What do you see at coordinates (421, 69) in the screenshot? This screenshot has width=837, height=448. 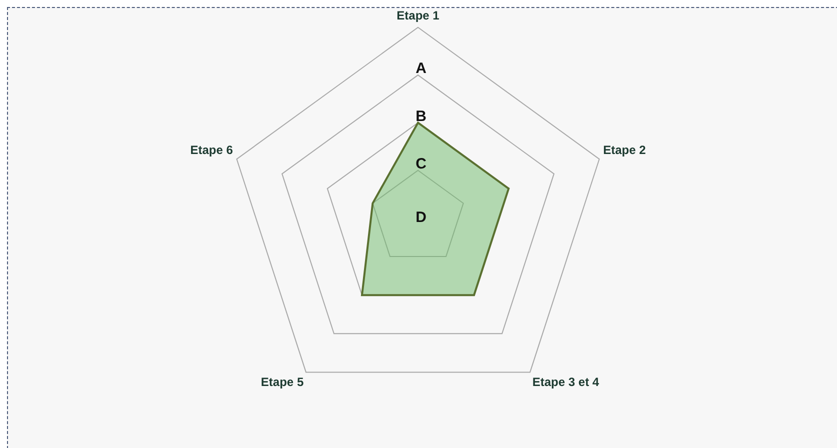 I see `y-tick-label: A` at bounding box center [421, 69].